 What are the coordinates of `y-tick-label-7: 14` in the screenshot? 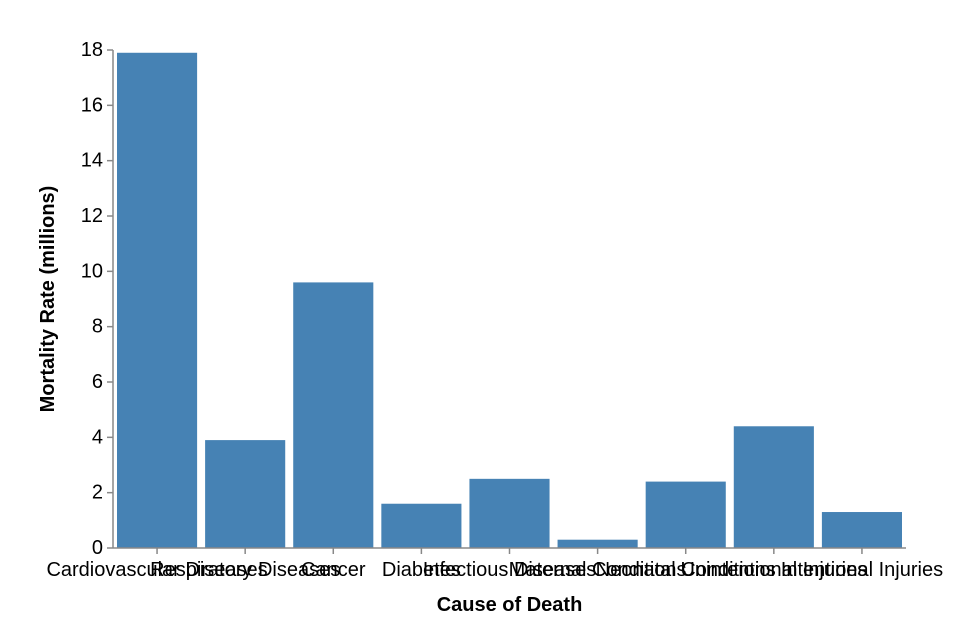 It's located at (92, 161).